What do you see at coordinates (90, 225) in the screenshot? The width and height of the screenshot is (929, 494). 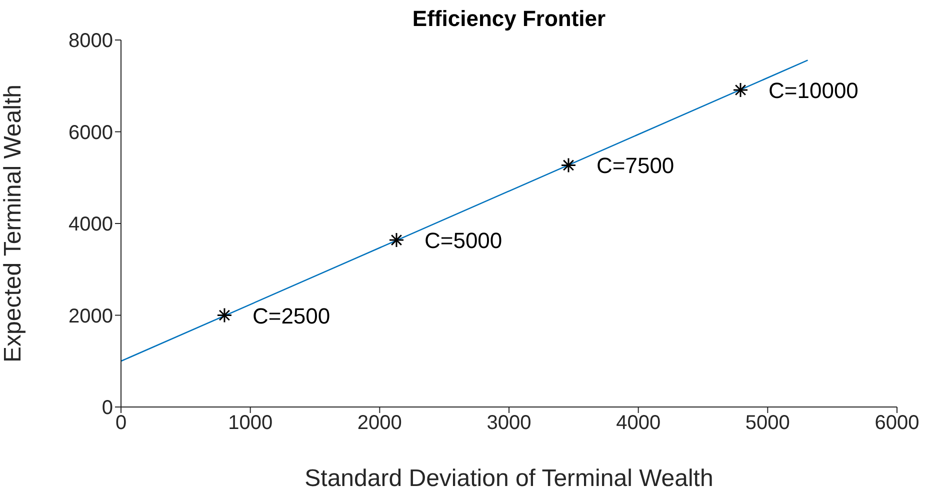 I see `y-tick-label: 4000` at bounding box center [90, 225].